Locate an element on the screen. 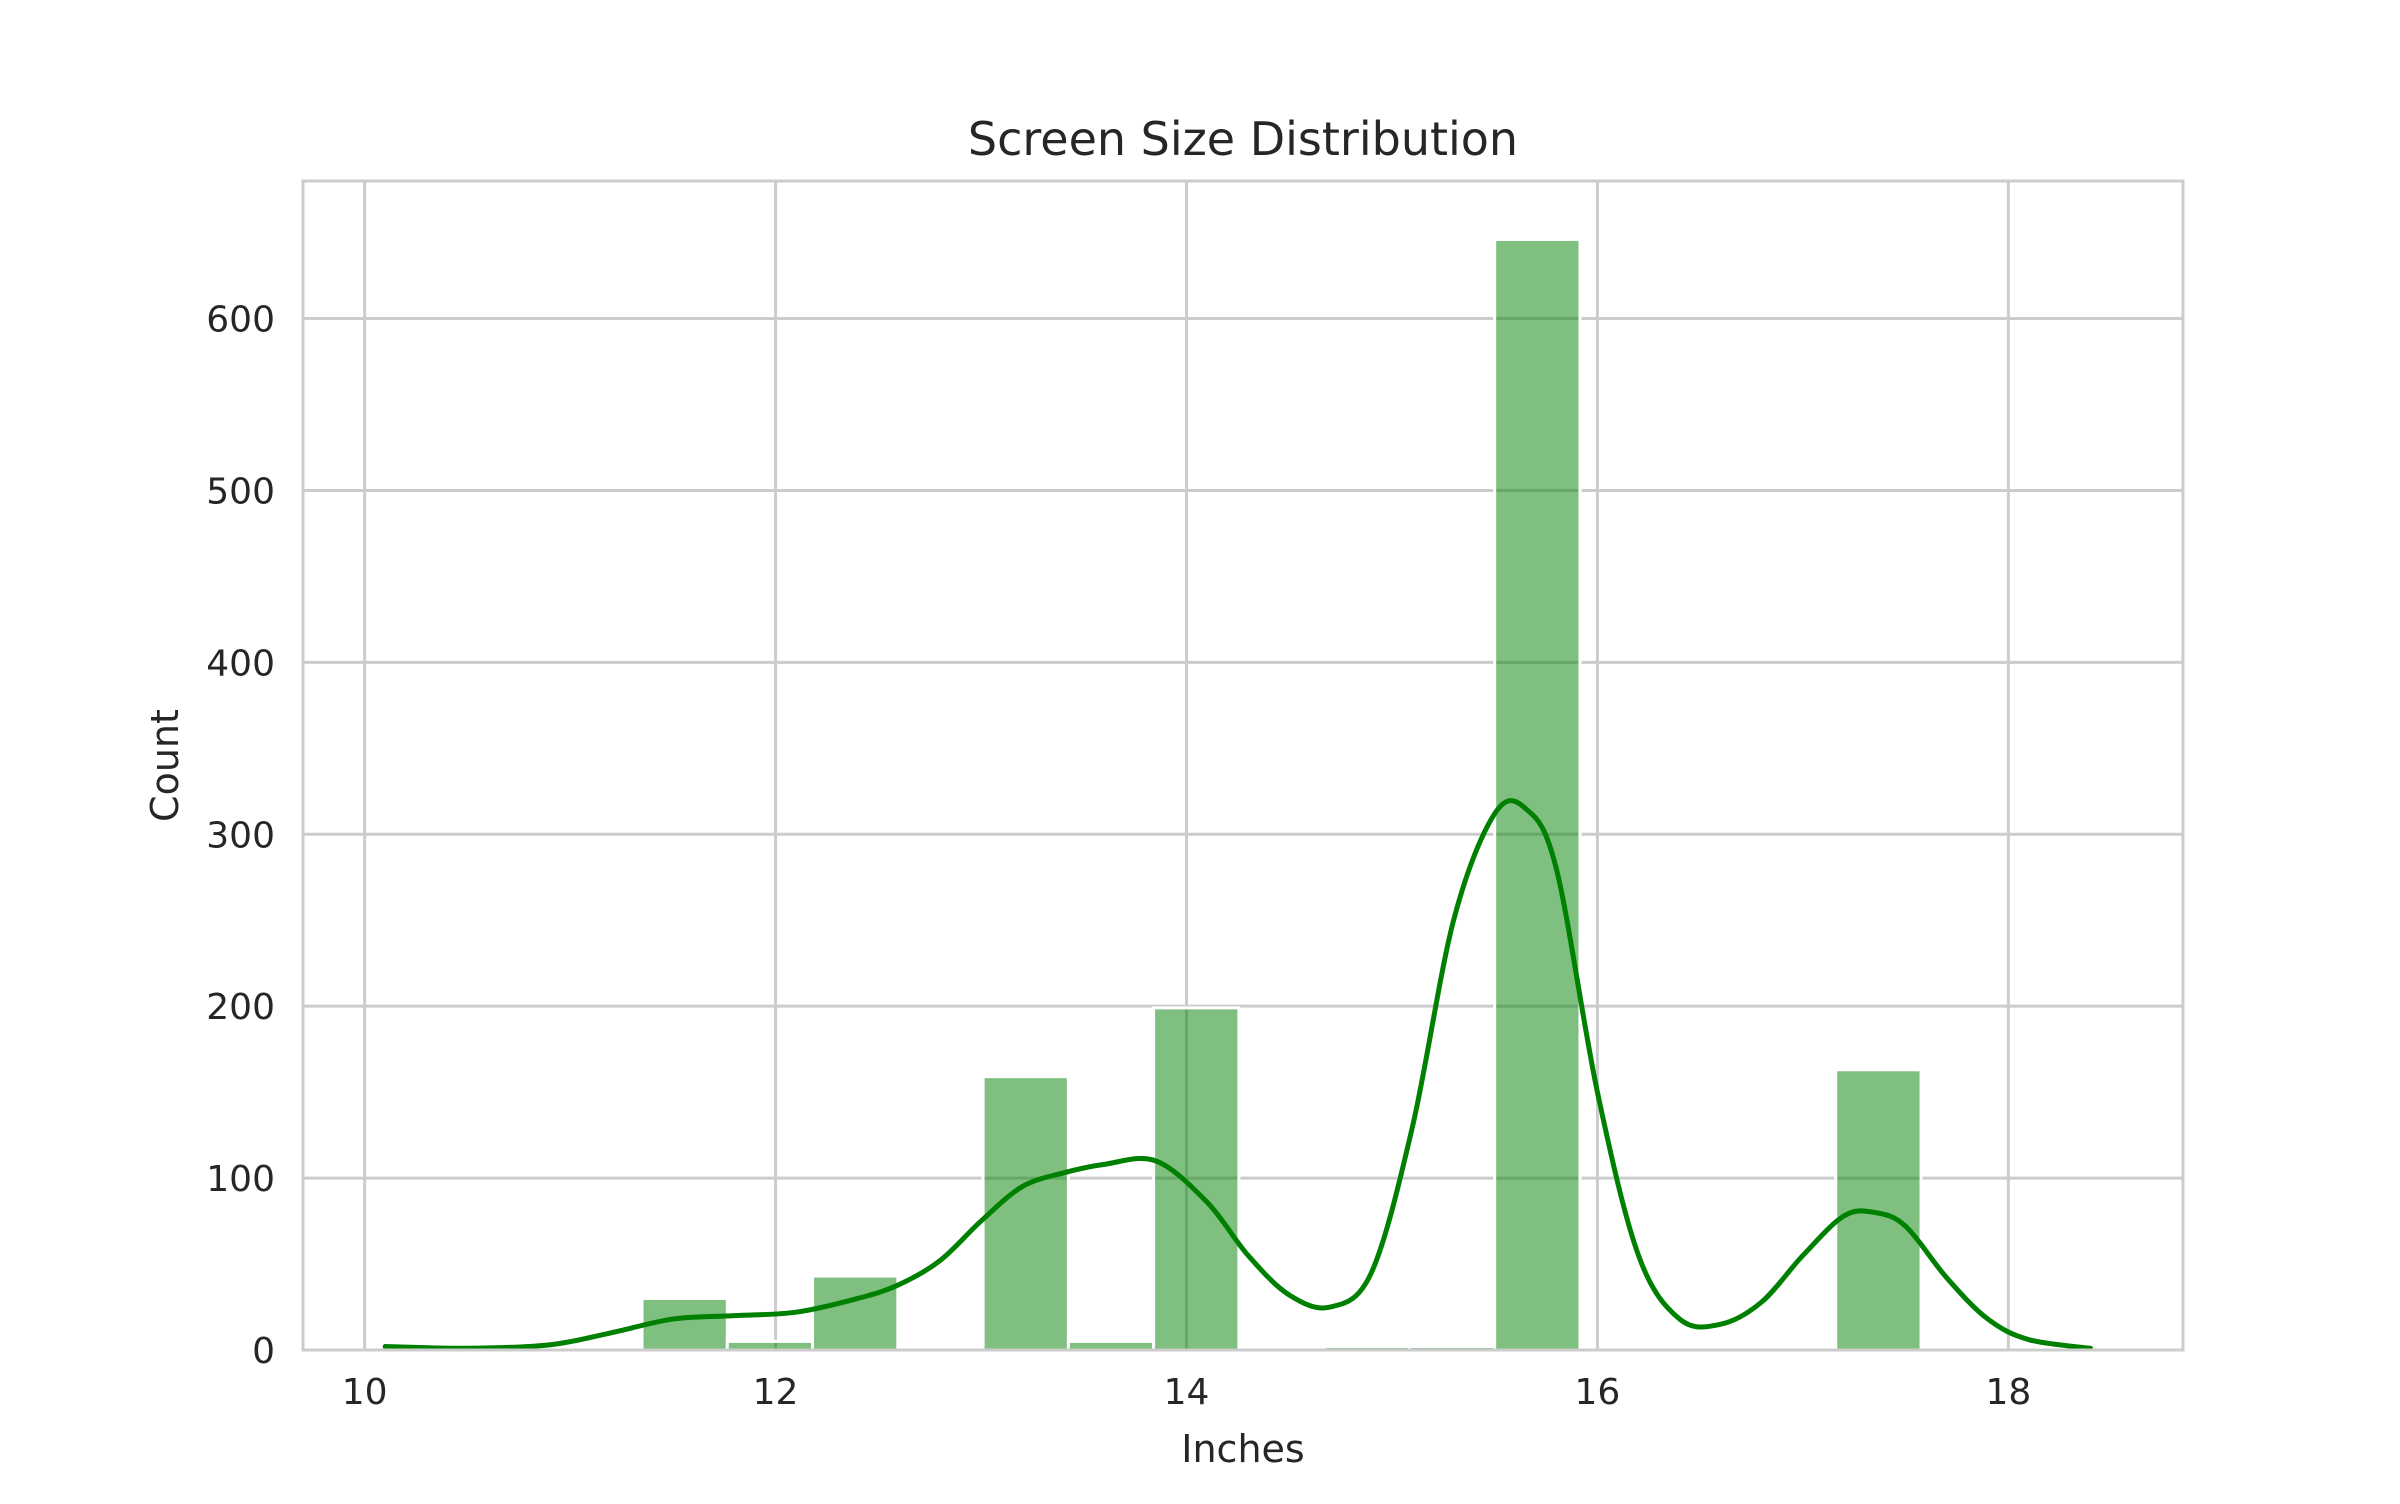 The width and height of the screenshot is (2400, 1504). x-tick-label: 14 is located at coordinates (1187, 1392).